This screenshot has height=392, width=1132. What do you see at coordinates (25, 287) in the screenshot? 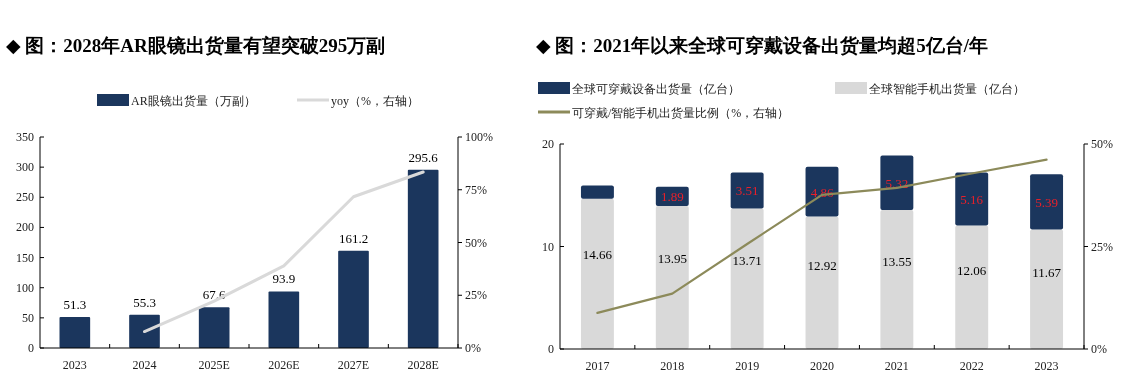
I see `y-tick-label: 100` at bounding box center [25, 287].